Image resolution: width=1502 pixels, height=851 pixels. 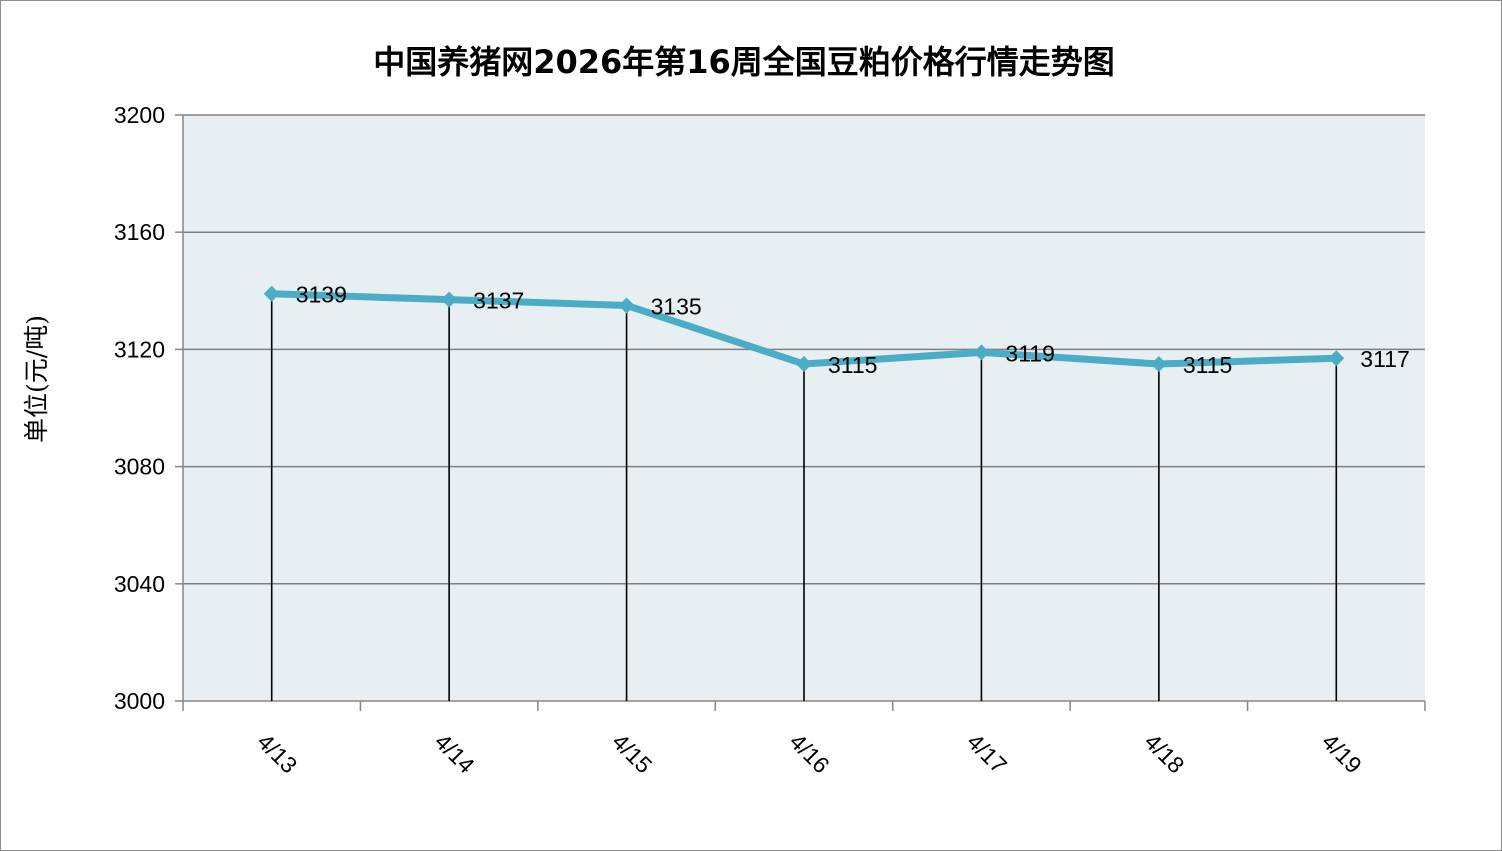 I want to click on y-tick-label: 3200, so click(x=139, y=115).